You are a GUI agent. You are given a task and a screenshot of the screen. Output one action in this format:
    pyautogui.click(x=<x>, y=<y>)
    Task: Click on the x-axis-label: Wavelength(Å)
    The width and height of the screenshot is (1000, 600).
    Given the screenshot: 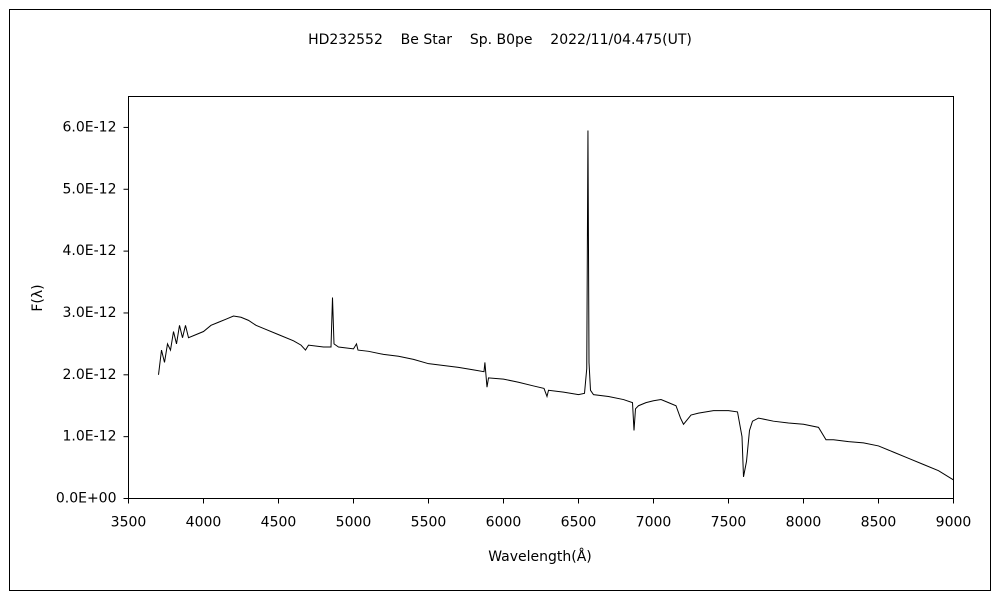 What is the action you would take?
    pyautogui.click(x=540, y=556)
    